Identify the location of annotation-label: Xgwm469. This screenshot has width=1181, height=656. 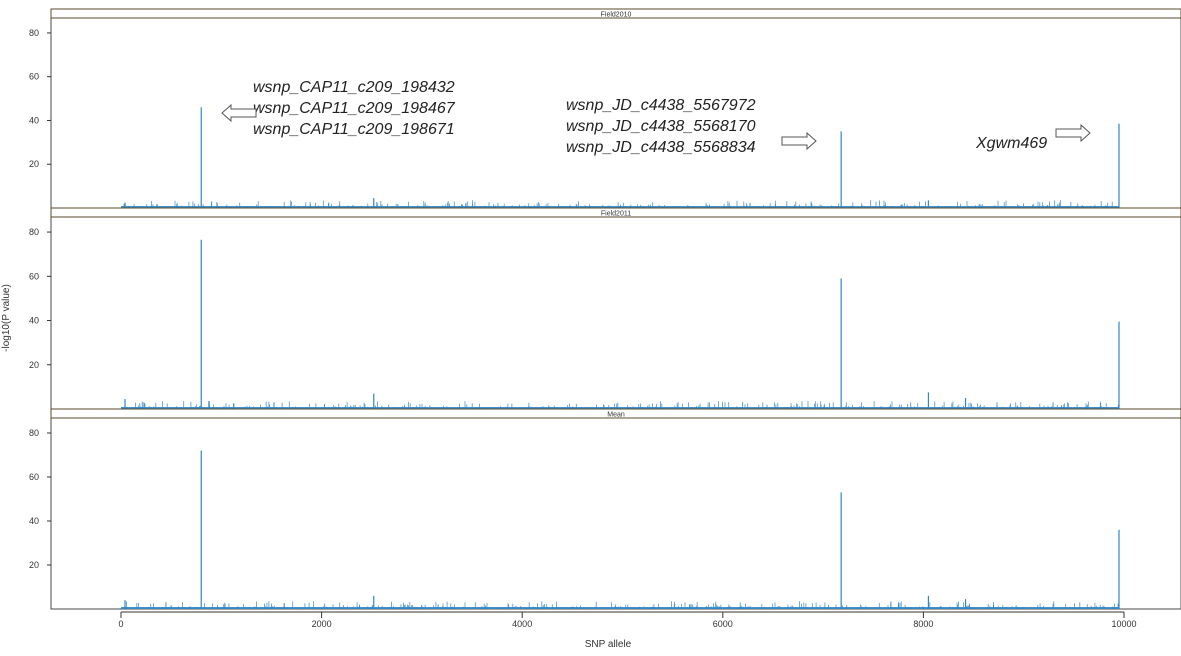
(1011, 143).